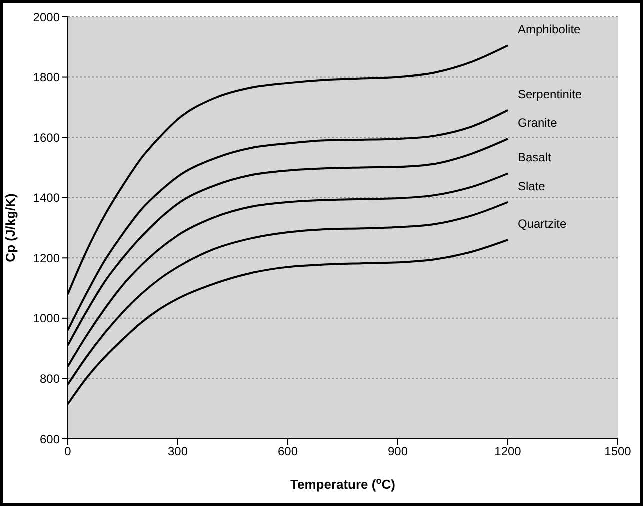 Image resolution: width=643 pixels, height=506 pixels. Describe the element at coordinates (46, 137) in the screenshot. I see `y-tick-label: 1600` at that location.